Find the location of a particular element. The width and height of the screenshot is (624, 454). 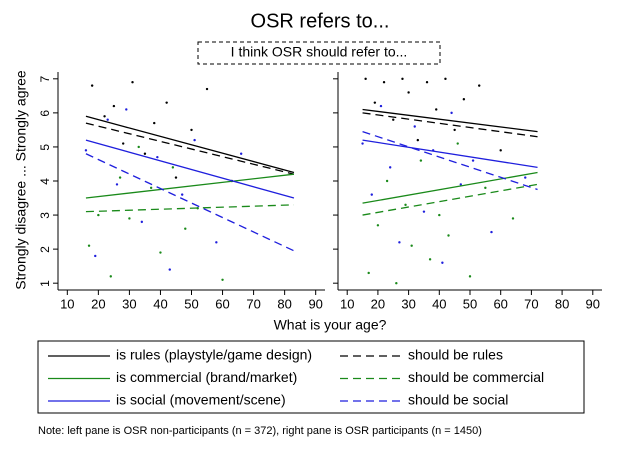

y-tick-label: 1 is located at coordinates (45, 283).